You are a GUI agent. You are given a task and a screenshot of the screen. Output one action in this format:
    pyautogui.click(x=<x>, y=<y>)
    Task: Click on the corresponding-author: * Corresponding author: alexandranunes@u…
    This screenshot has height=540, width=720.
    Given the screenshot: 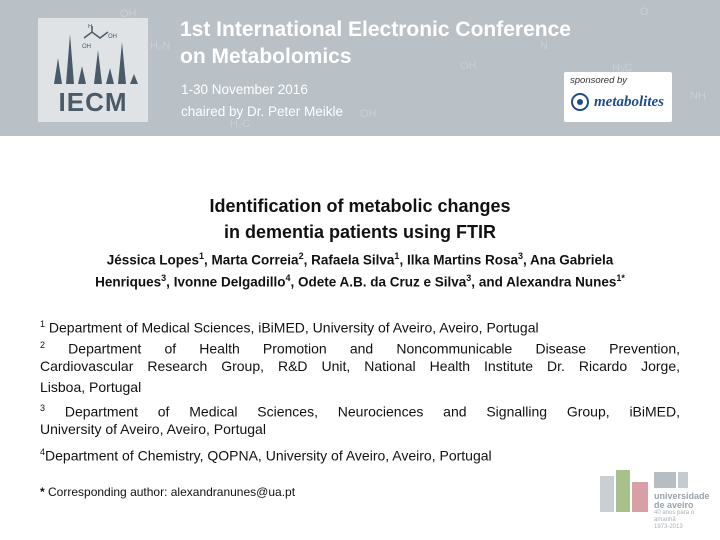 What is the action you would take?
    pyautogui.click(x=167, y=492)
    